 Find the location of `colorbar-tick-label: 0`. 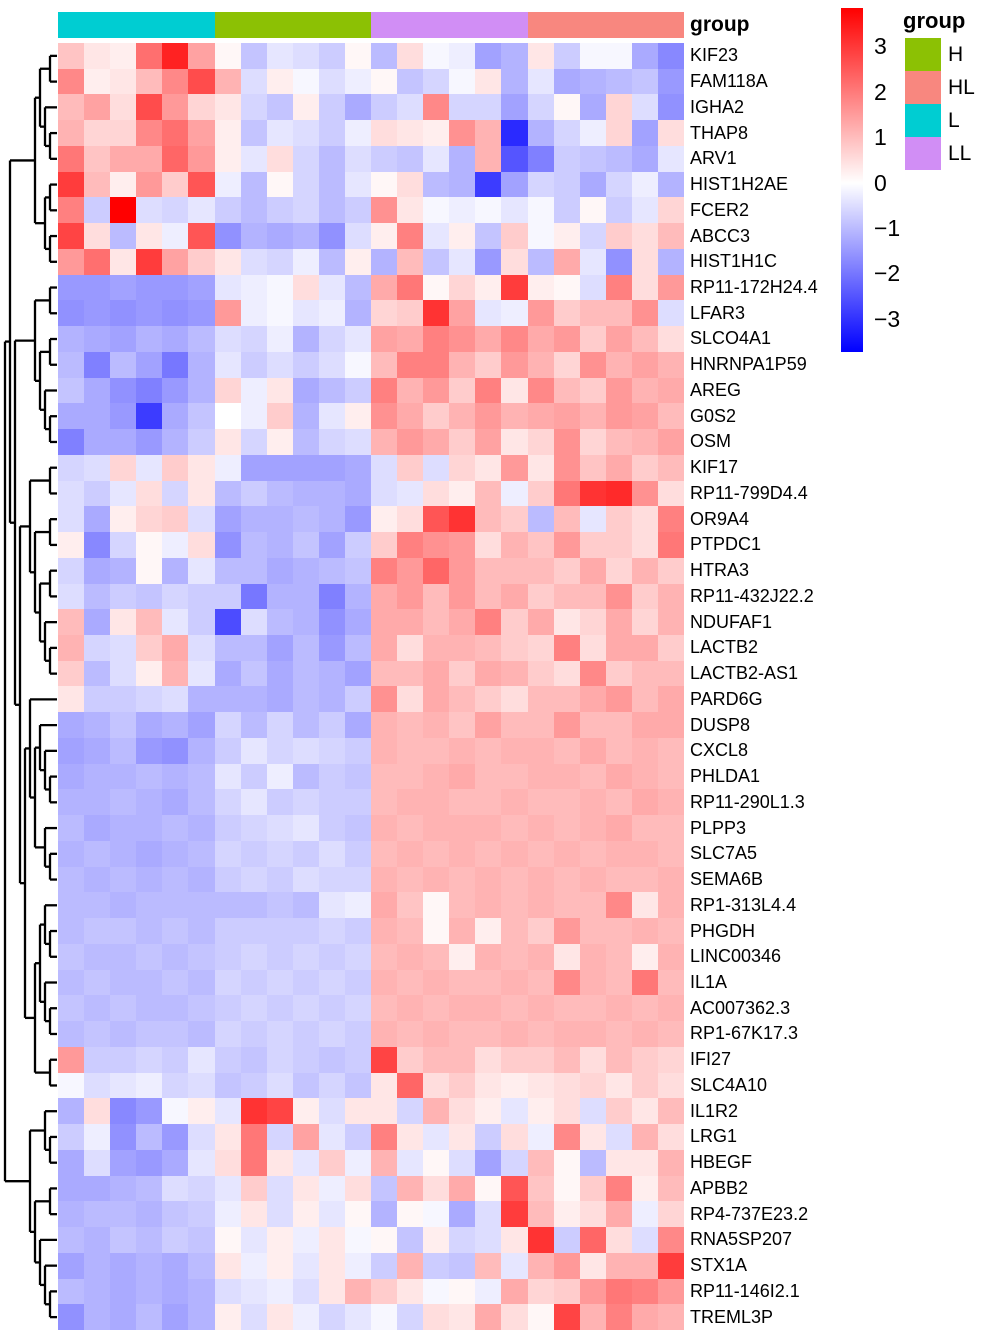

colorbar-tick-label: 0 is located at coordinates (880, 182).